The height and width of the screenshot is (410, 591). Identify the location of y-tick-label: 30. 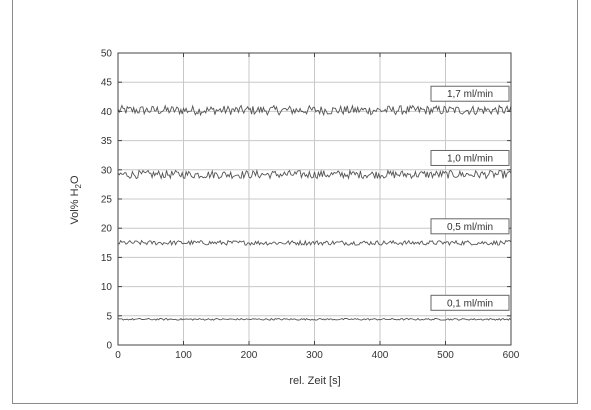
(107, 170).